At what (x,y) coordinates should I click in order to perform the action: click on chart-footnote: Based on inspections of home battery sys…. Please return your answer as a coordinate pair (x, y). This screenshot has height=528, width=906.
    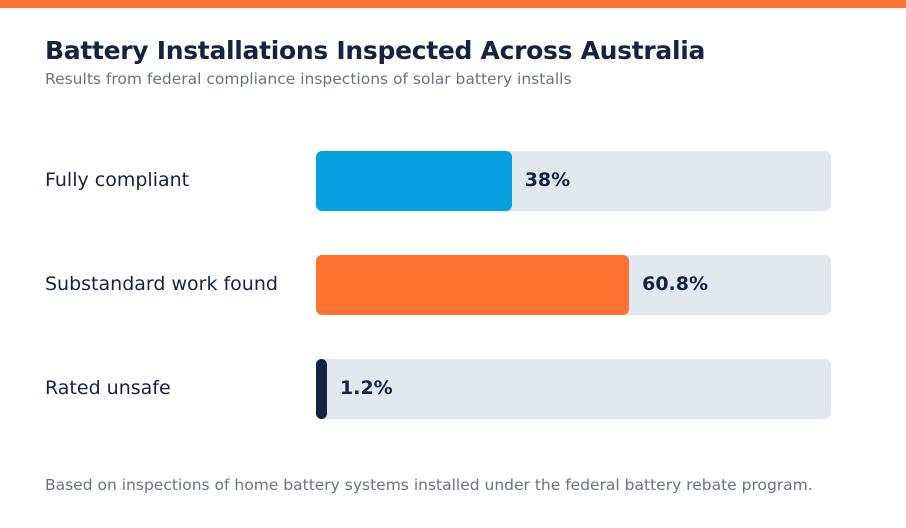
    Looking at the image, I should click on (429, 485).